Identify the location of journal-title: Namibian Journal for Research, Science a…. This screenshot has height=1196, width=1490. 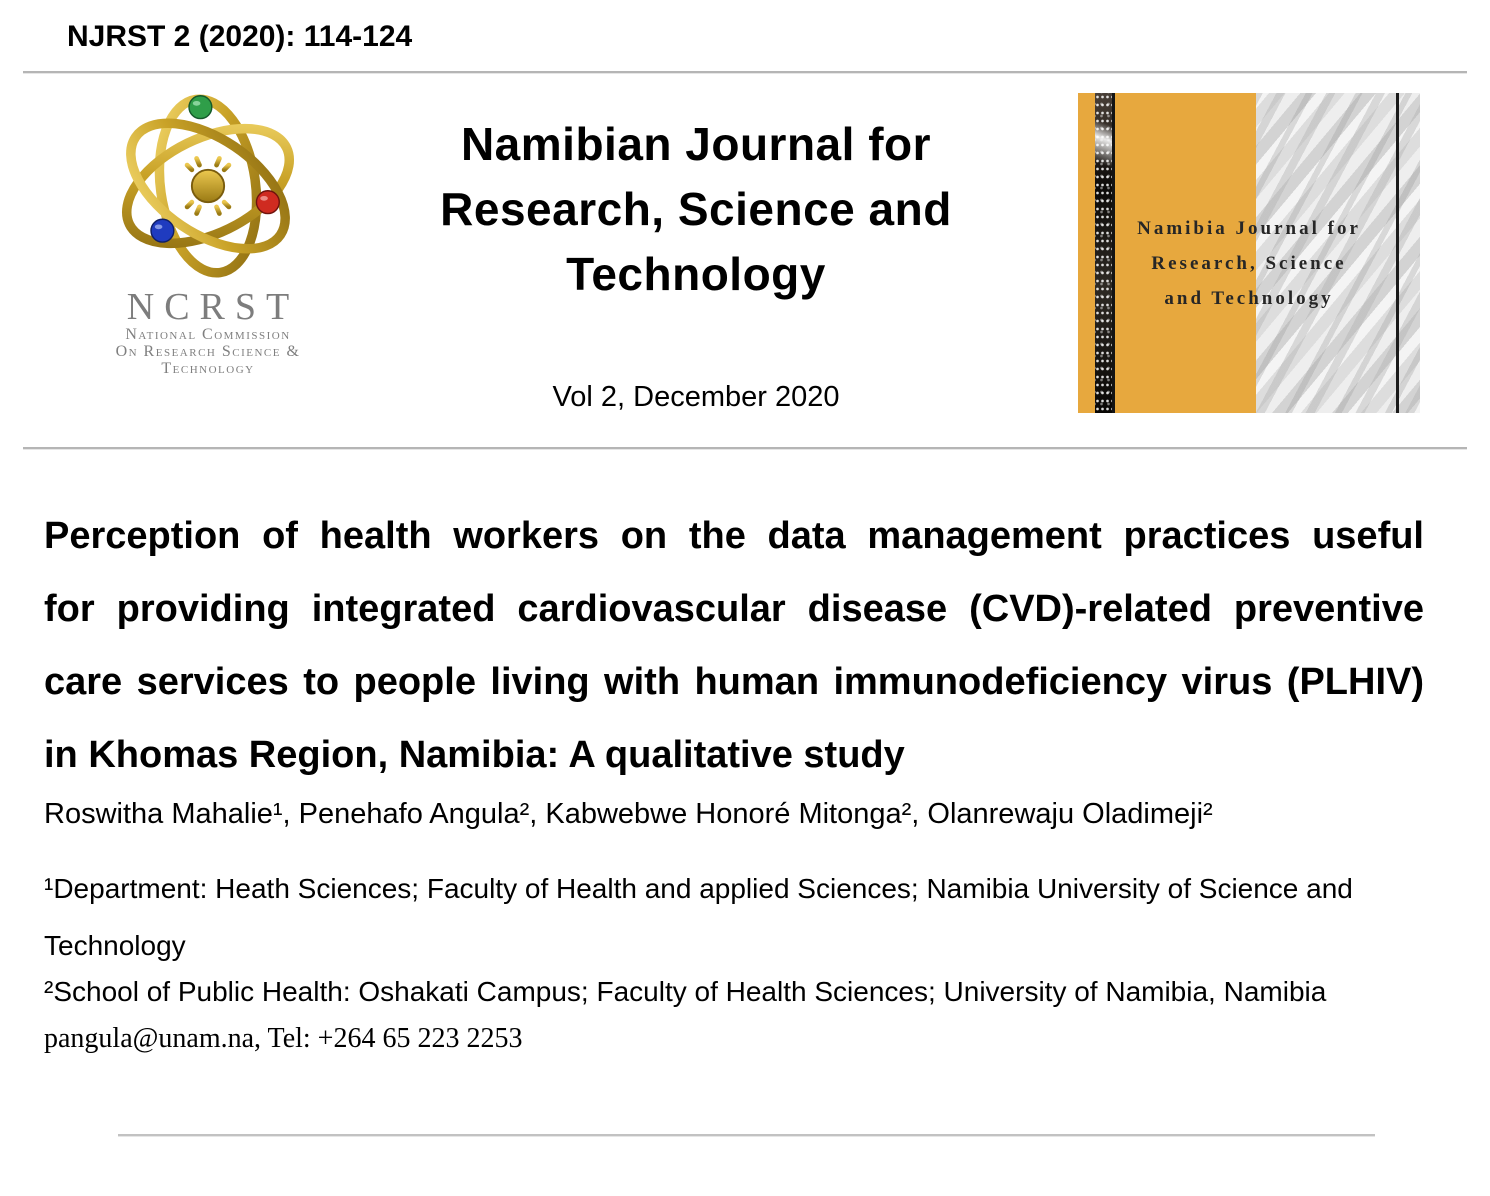
(696, 209).